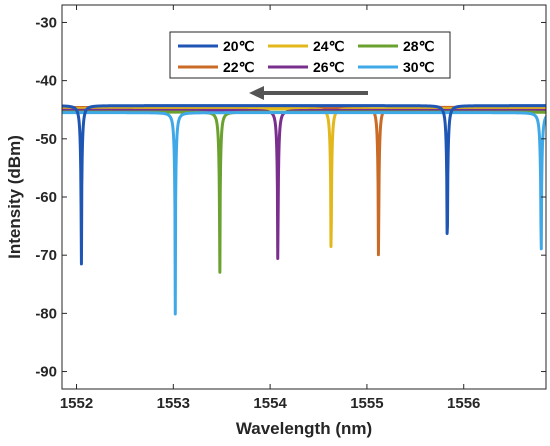 The width and height of the screenshot is (550, 446). Describe the element at coordinates (46, 22) in the screenshot. I see `y-tick-label: -30` at that location.